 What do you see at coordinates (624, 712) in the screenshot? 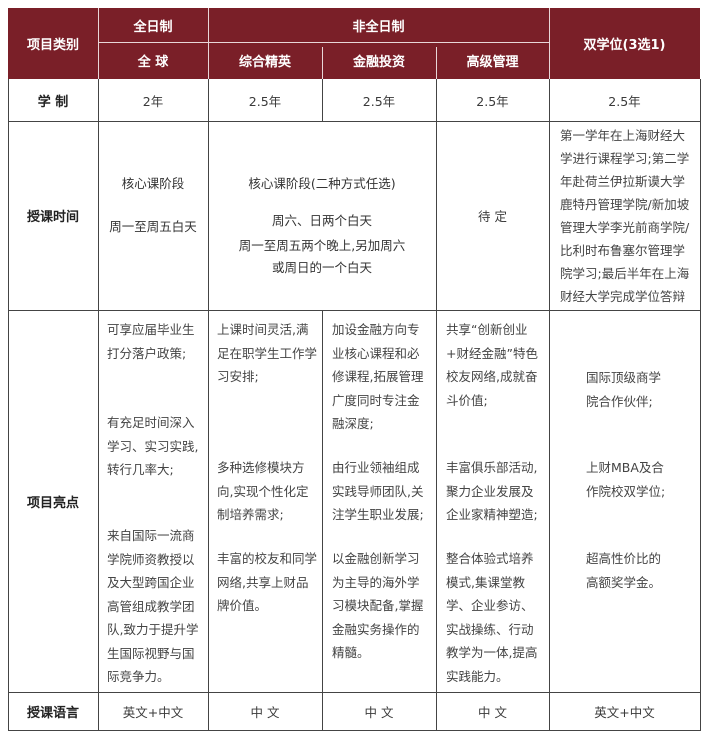
I see `language-dual: 英文+中文` at bounding box center [624, 712].